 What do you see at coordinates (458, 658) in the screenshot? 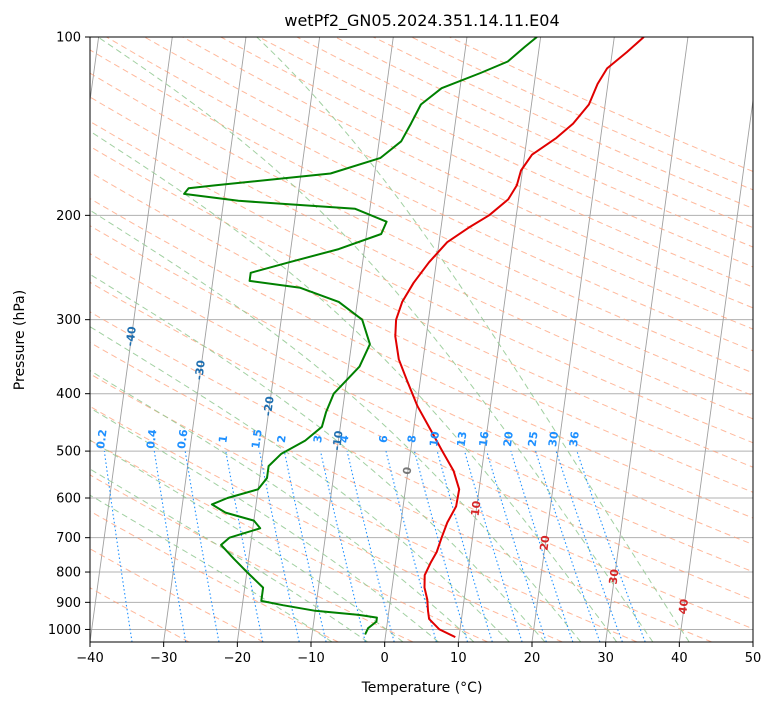
I see `x-tick-label: 10` at bounding box center [458, 658].